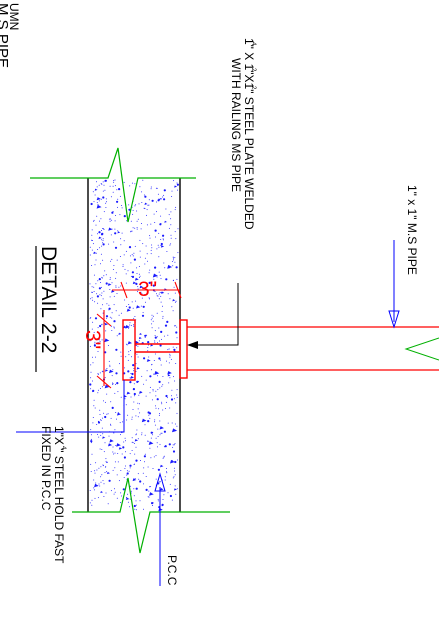 Image resolution: width=439 pixels, height=619 pixels. Describe the element at coordinates (236, 125) in the screenshot. I see `plate-note-line2: WITH RAILING MS PIPE` at that location.